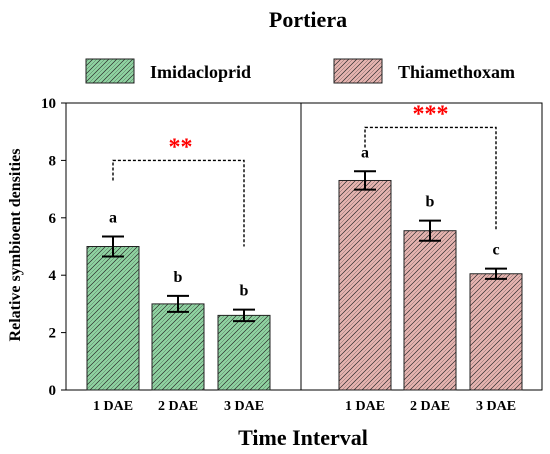 This screenshot has width=550, height=454. I want to click on legend-swatch-thiamethoxam, so click(358, 71).